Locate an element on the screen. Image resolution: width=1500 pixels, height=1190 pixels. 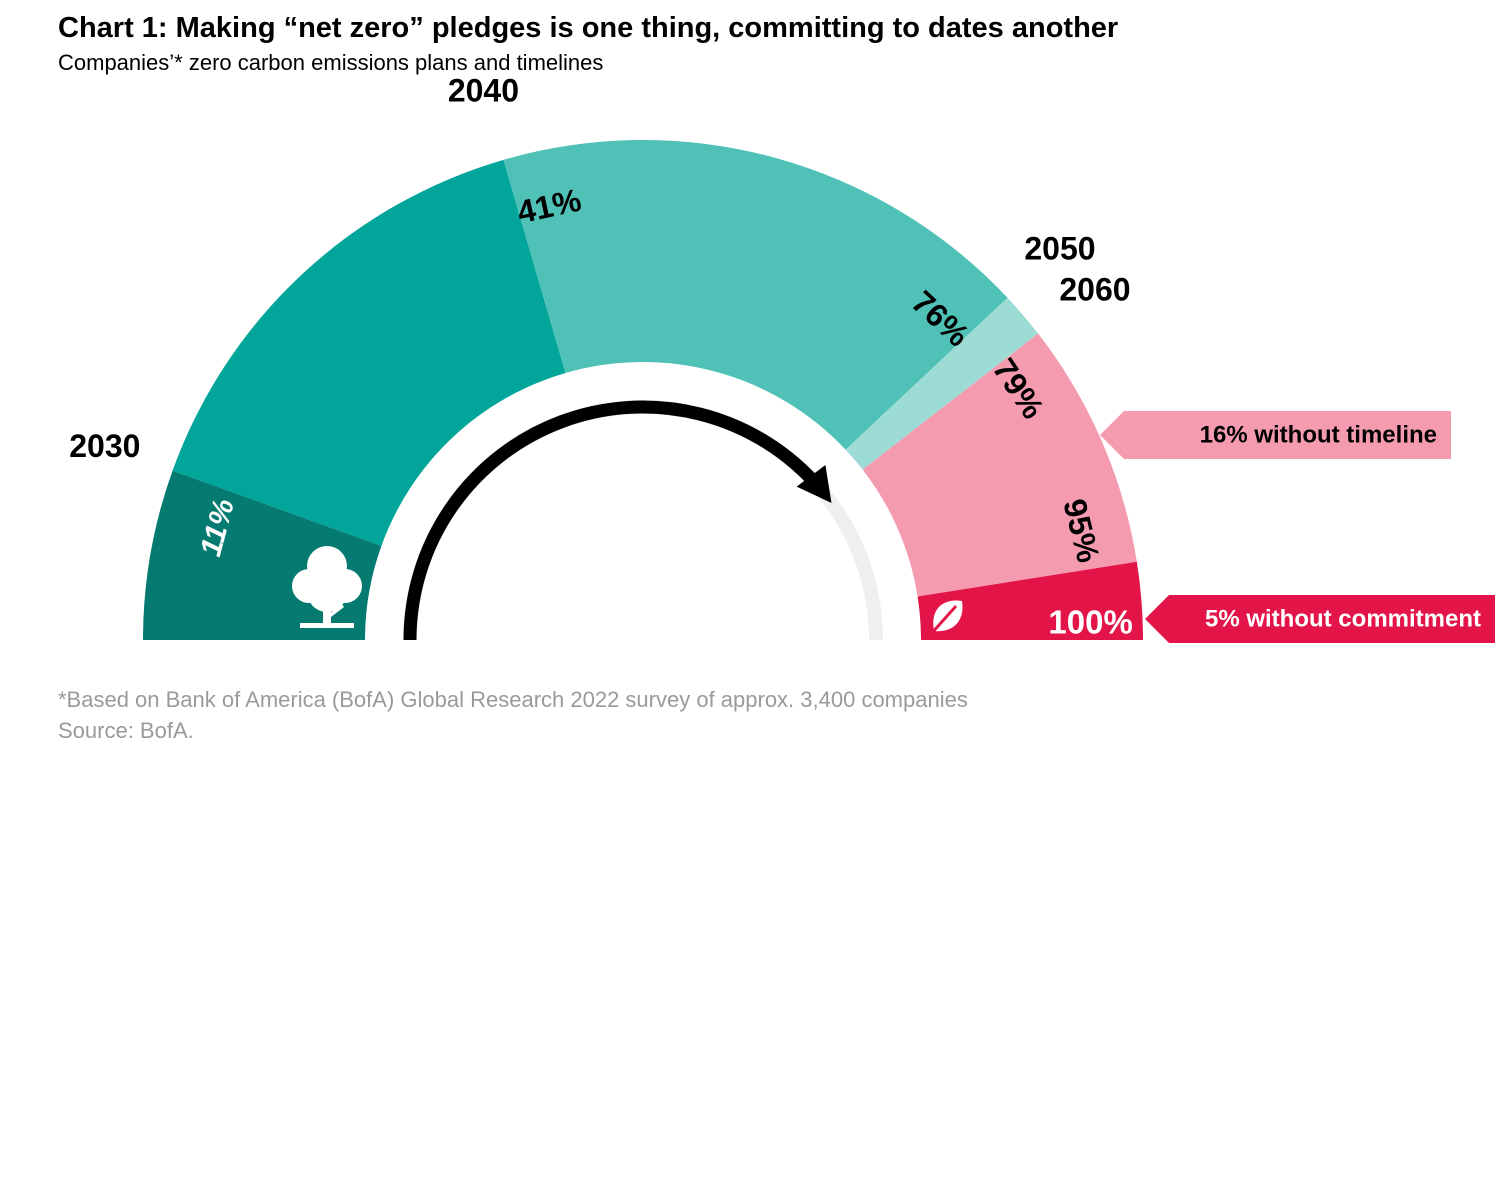
year-label-2040: 2040 is located at coordinates (483, 91).